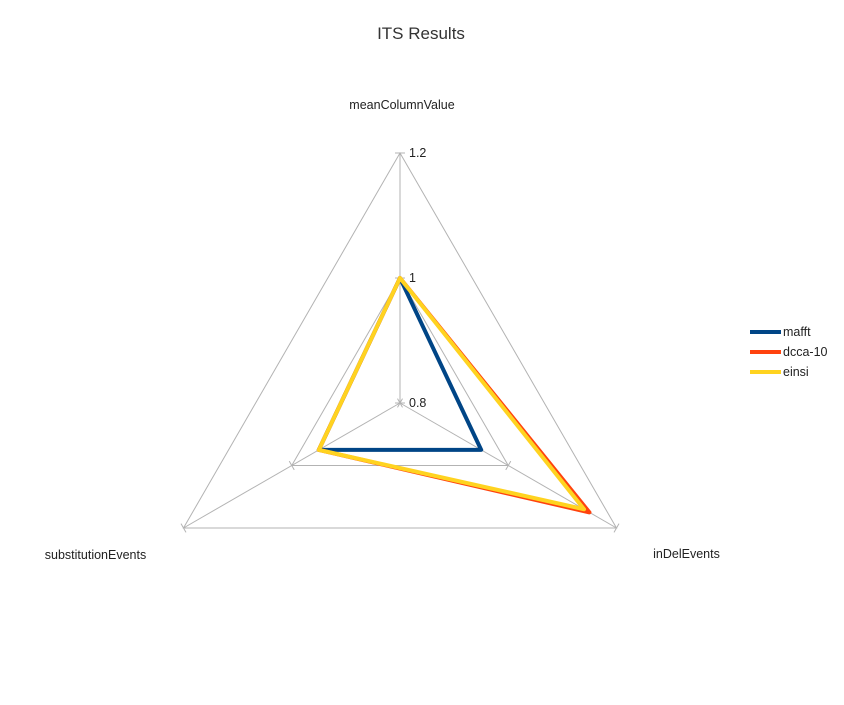 This screenshot has height=705, width=844. Describe the element at coordinates (805, 352) in the screenshot. I see `legend-label-dcca-10: dcca-10` at that location.